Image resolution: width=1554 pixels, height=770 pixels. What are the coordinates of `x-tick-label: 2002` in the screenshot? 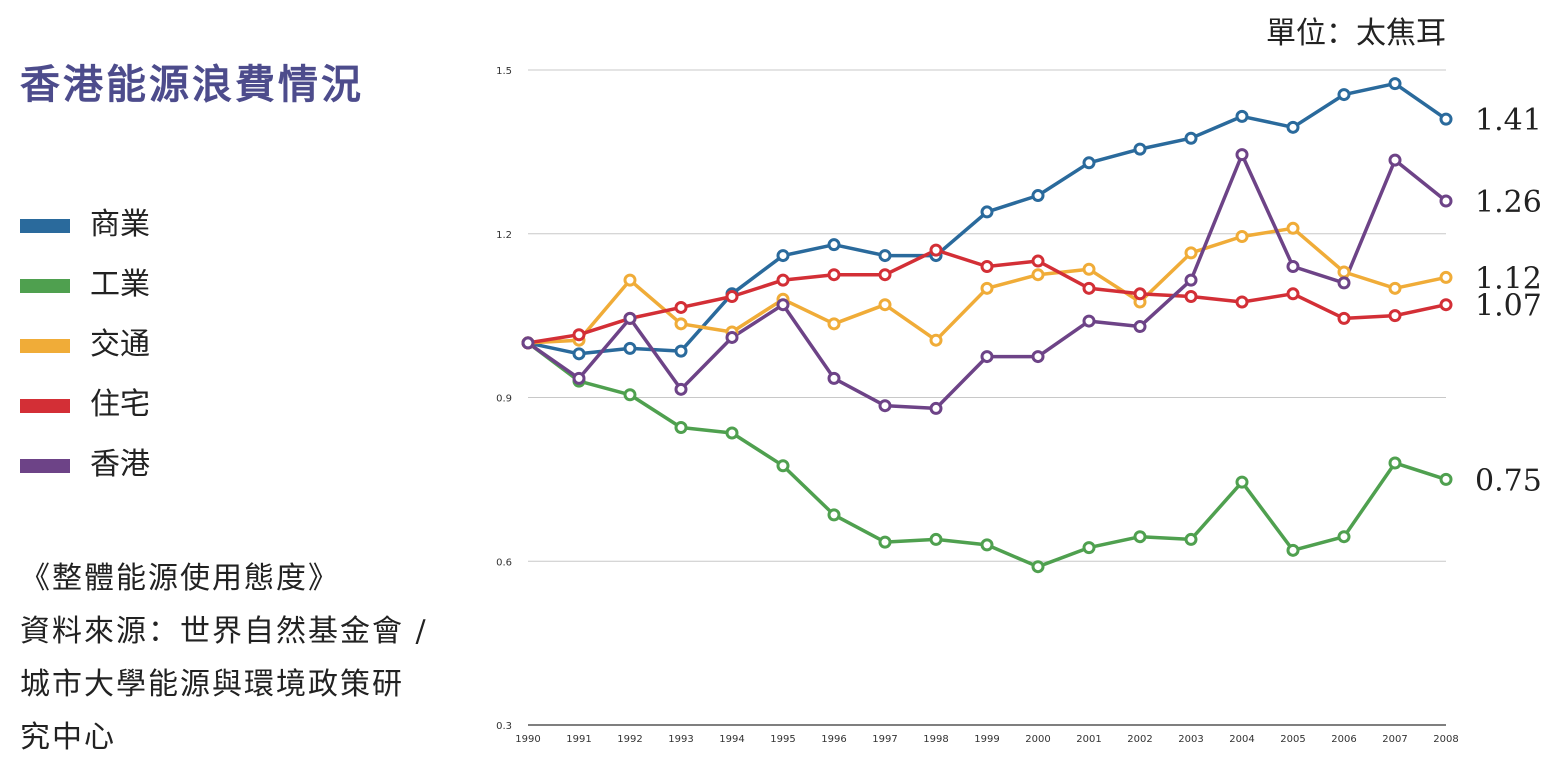 It's located at (1139, 739).